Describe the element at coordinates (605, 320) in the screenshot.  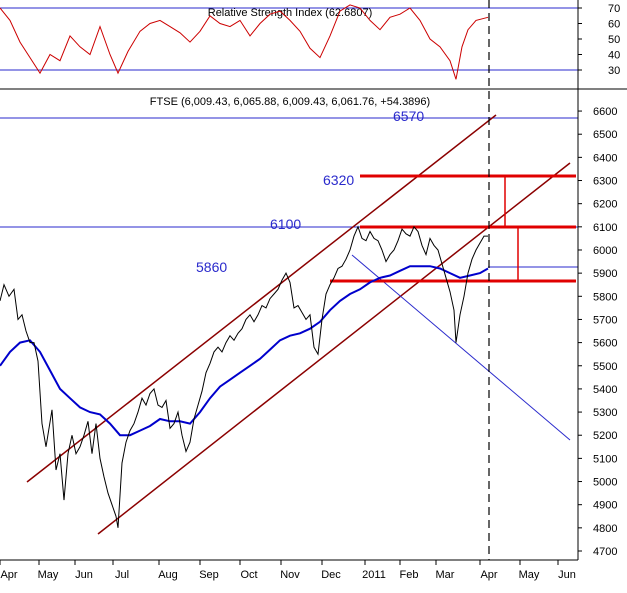
I see `price-tick-label: 5700` at that location.